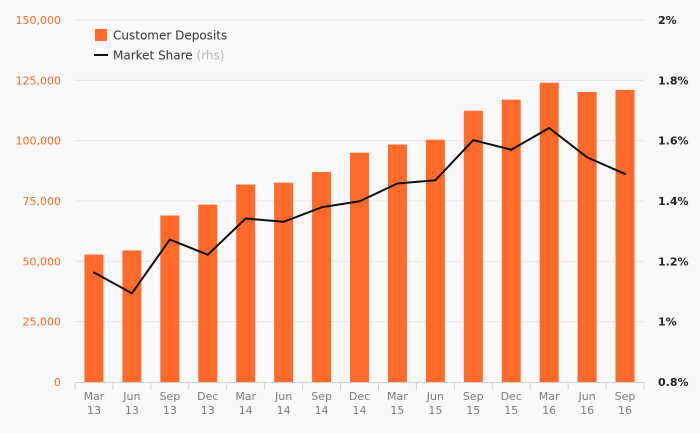  What do you see at coordinates (673, 261) in the screenshot?
I see `right-axis-tick-label: 1.2%` at bounding box center [673, 261].